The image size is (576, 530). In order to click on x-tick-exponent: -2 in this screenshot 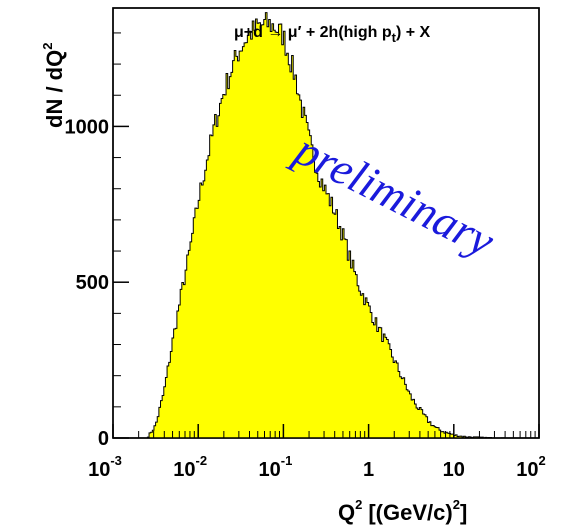, I will do `click(202, 460)`.